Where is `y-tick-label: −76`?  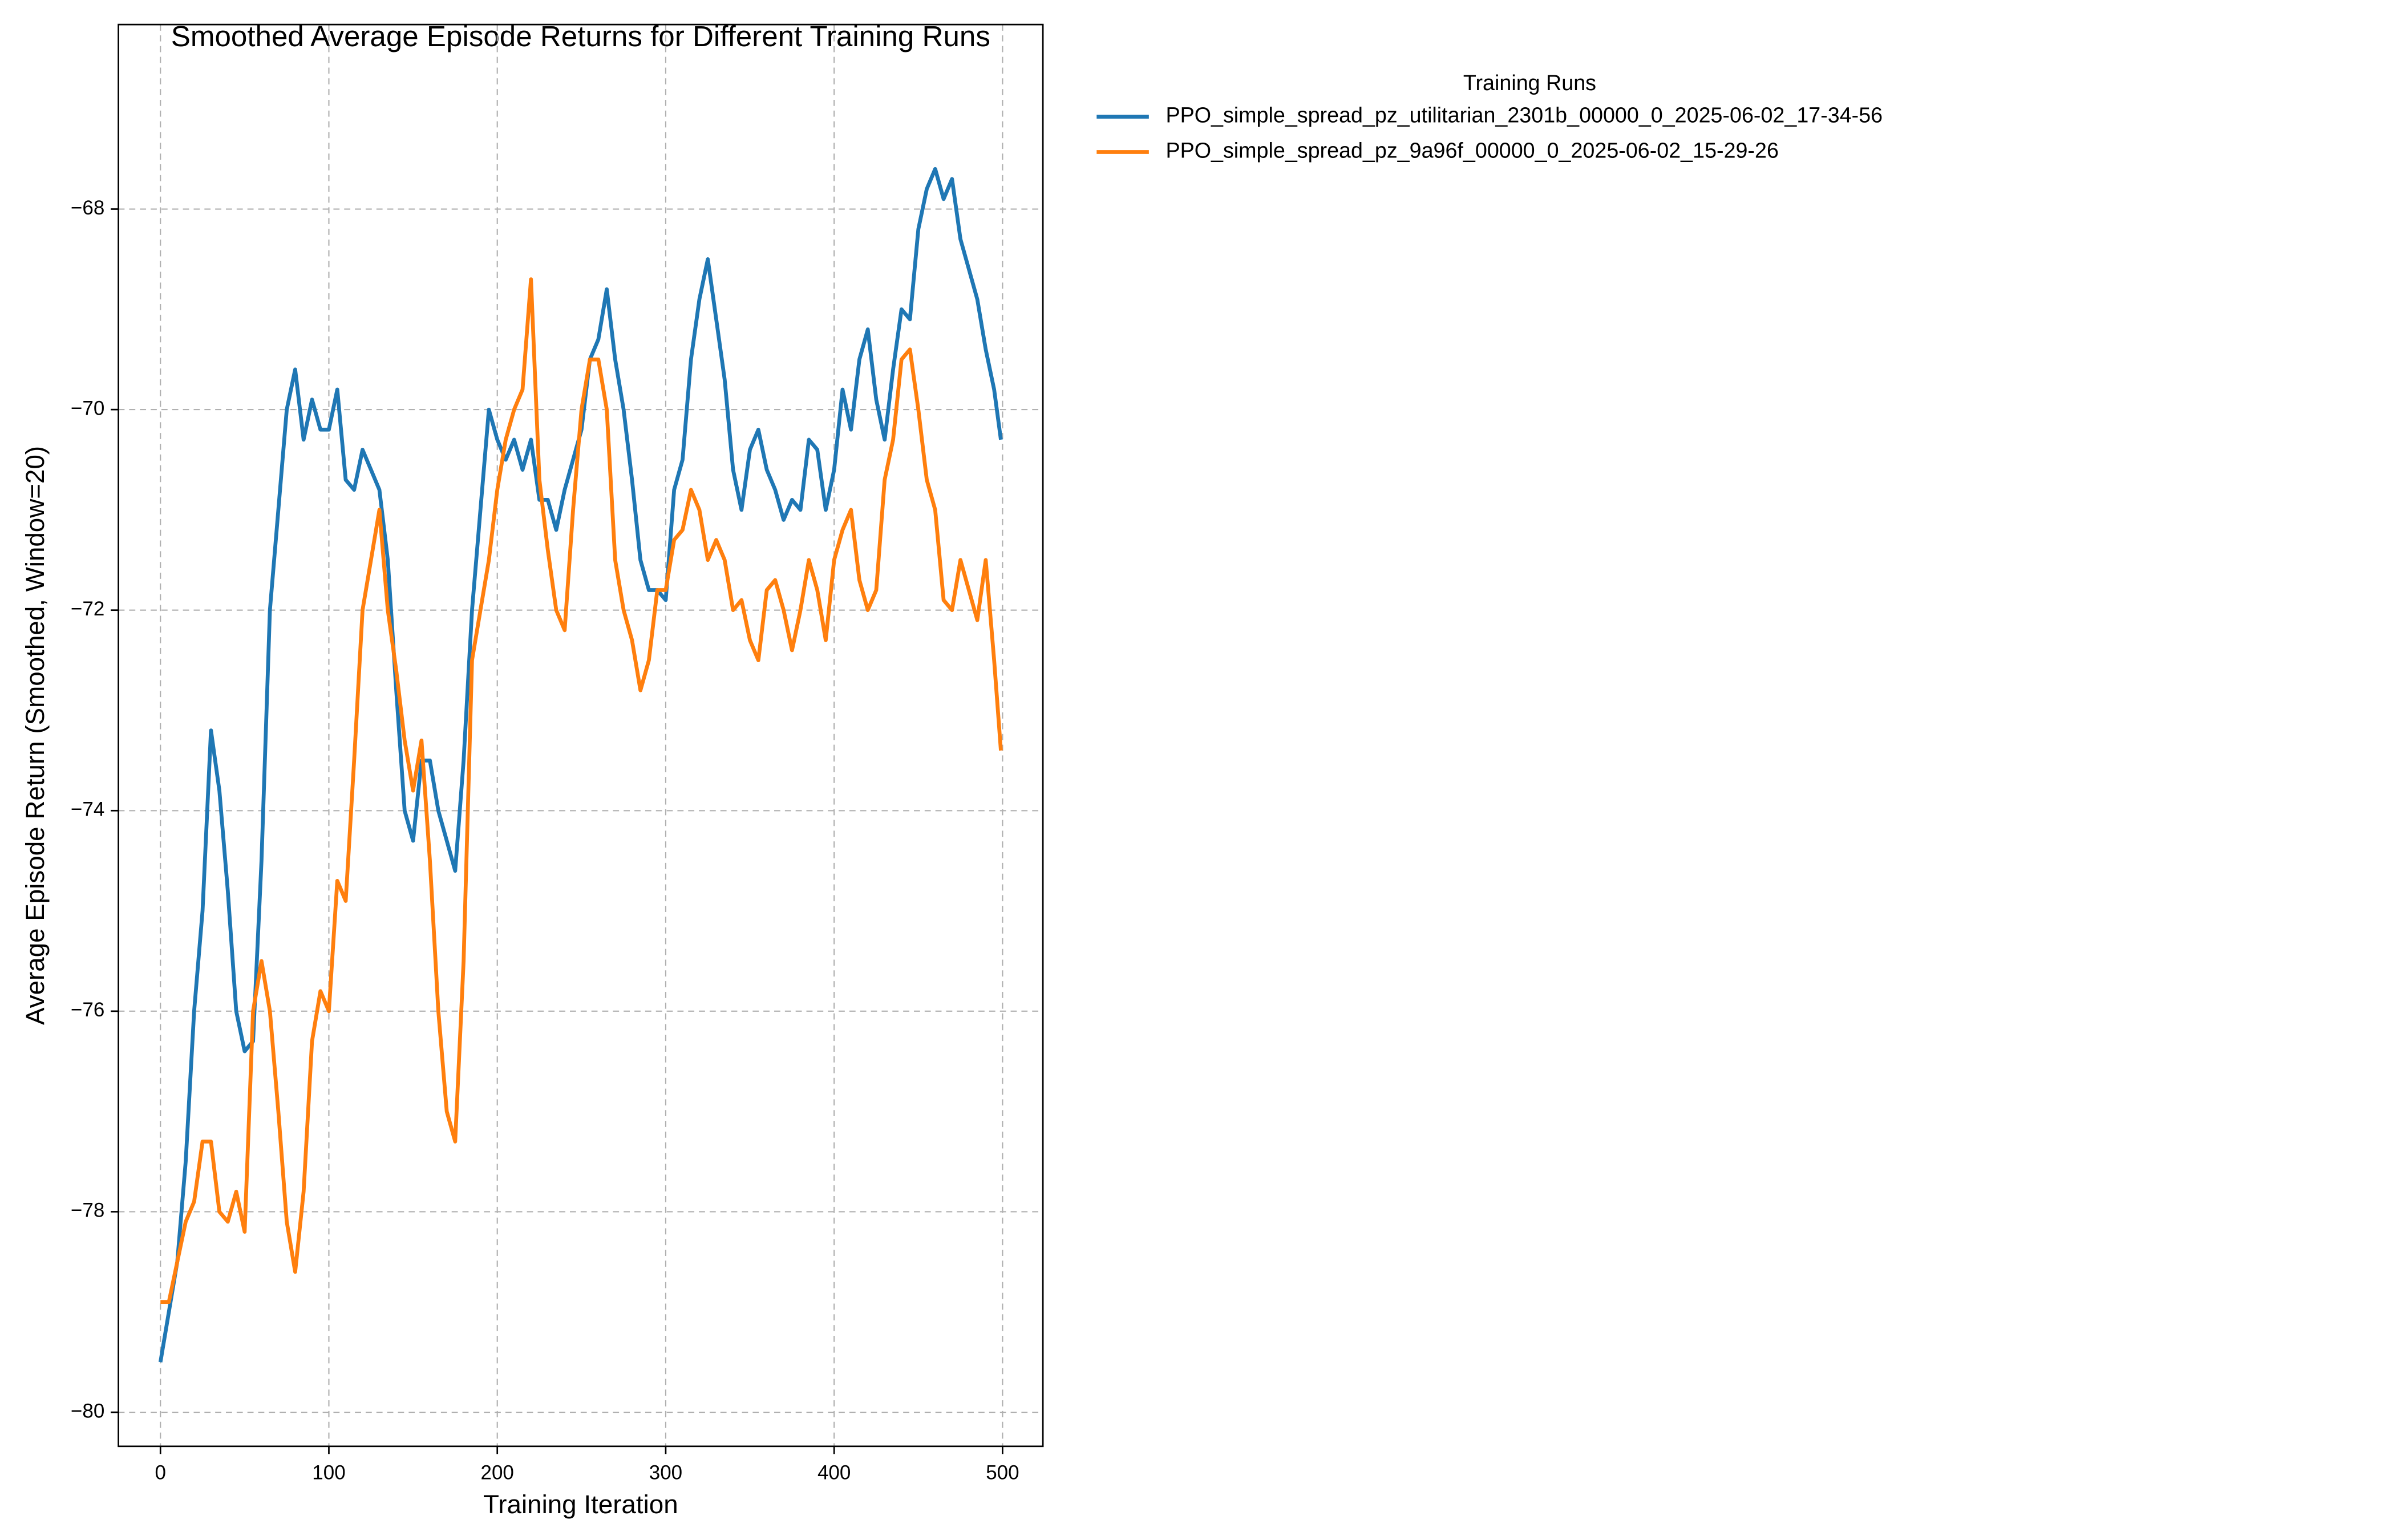 y-tick-label: −76 is located at coordinates (87, 1010).